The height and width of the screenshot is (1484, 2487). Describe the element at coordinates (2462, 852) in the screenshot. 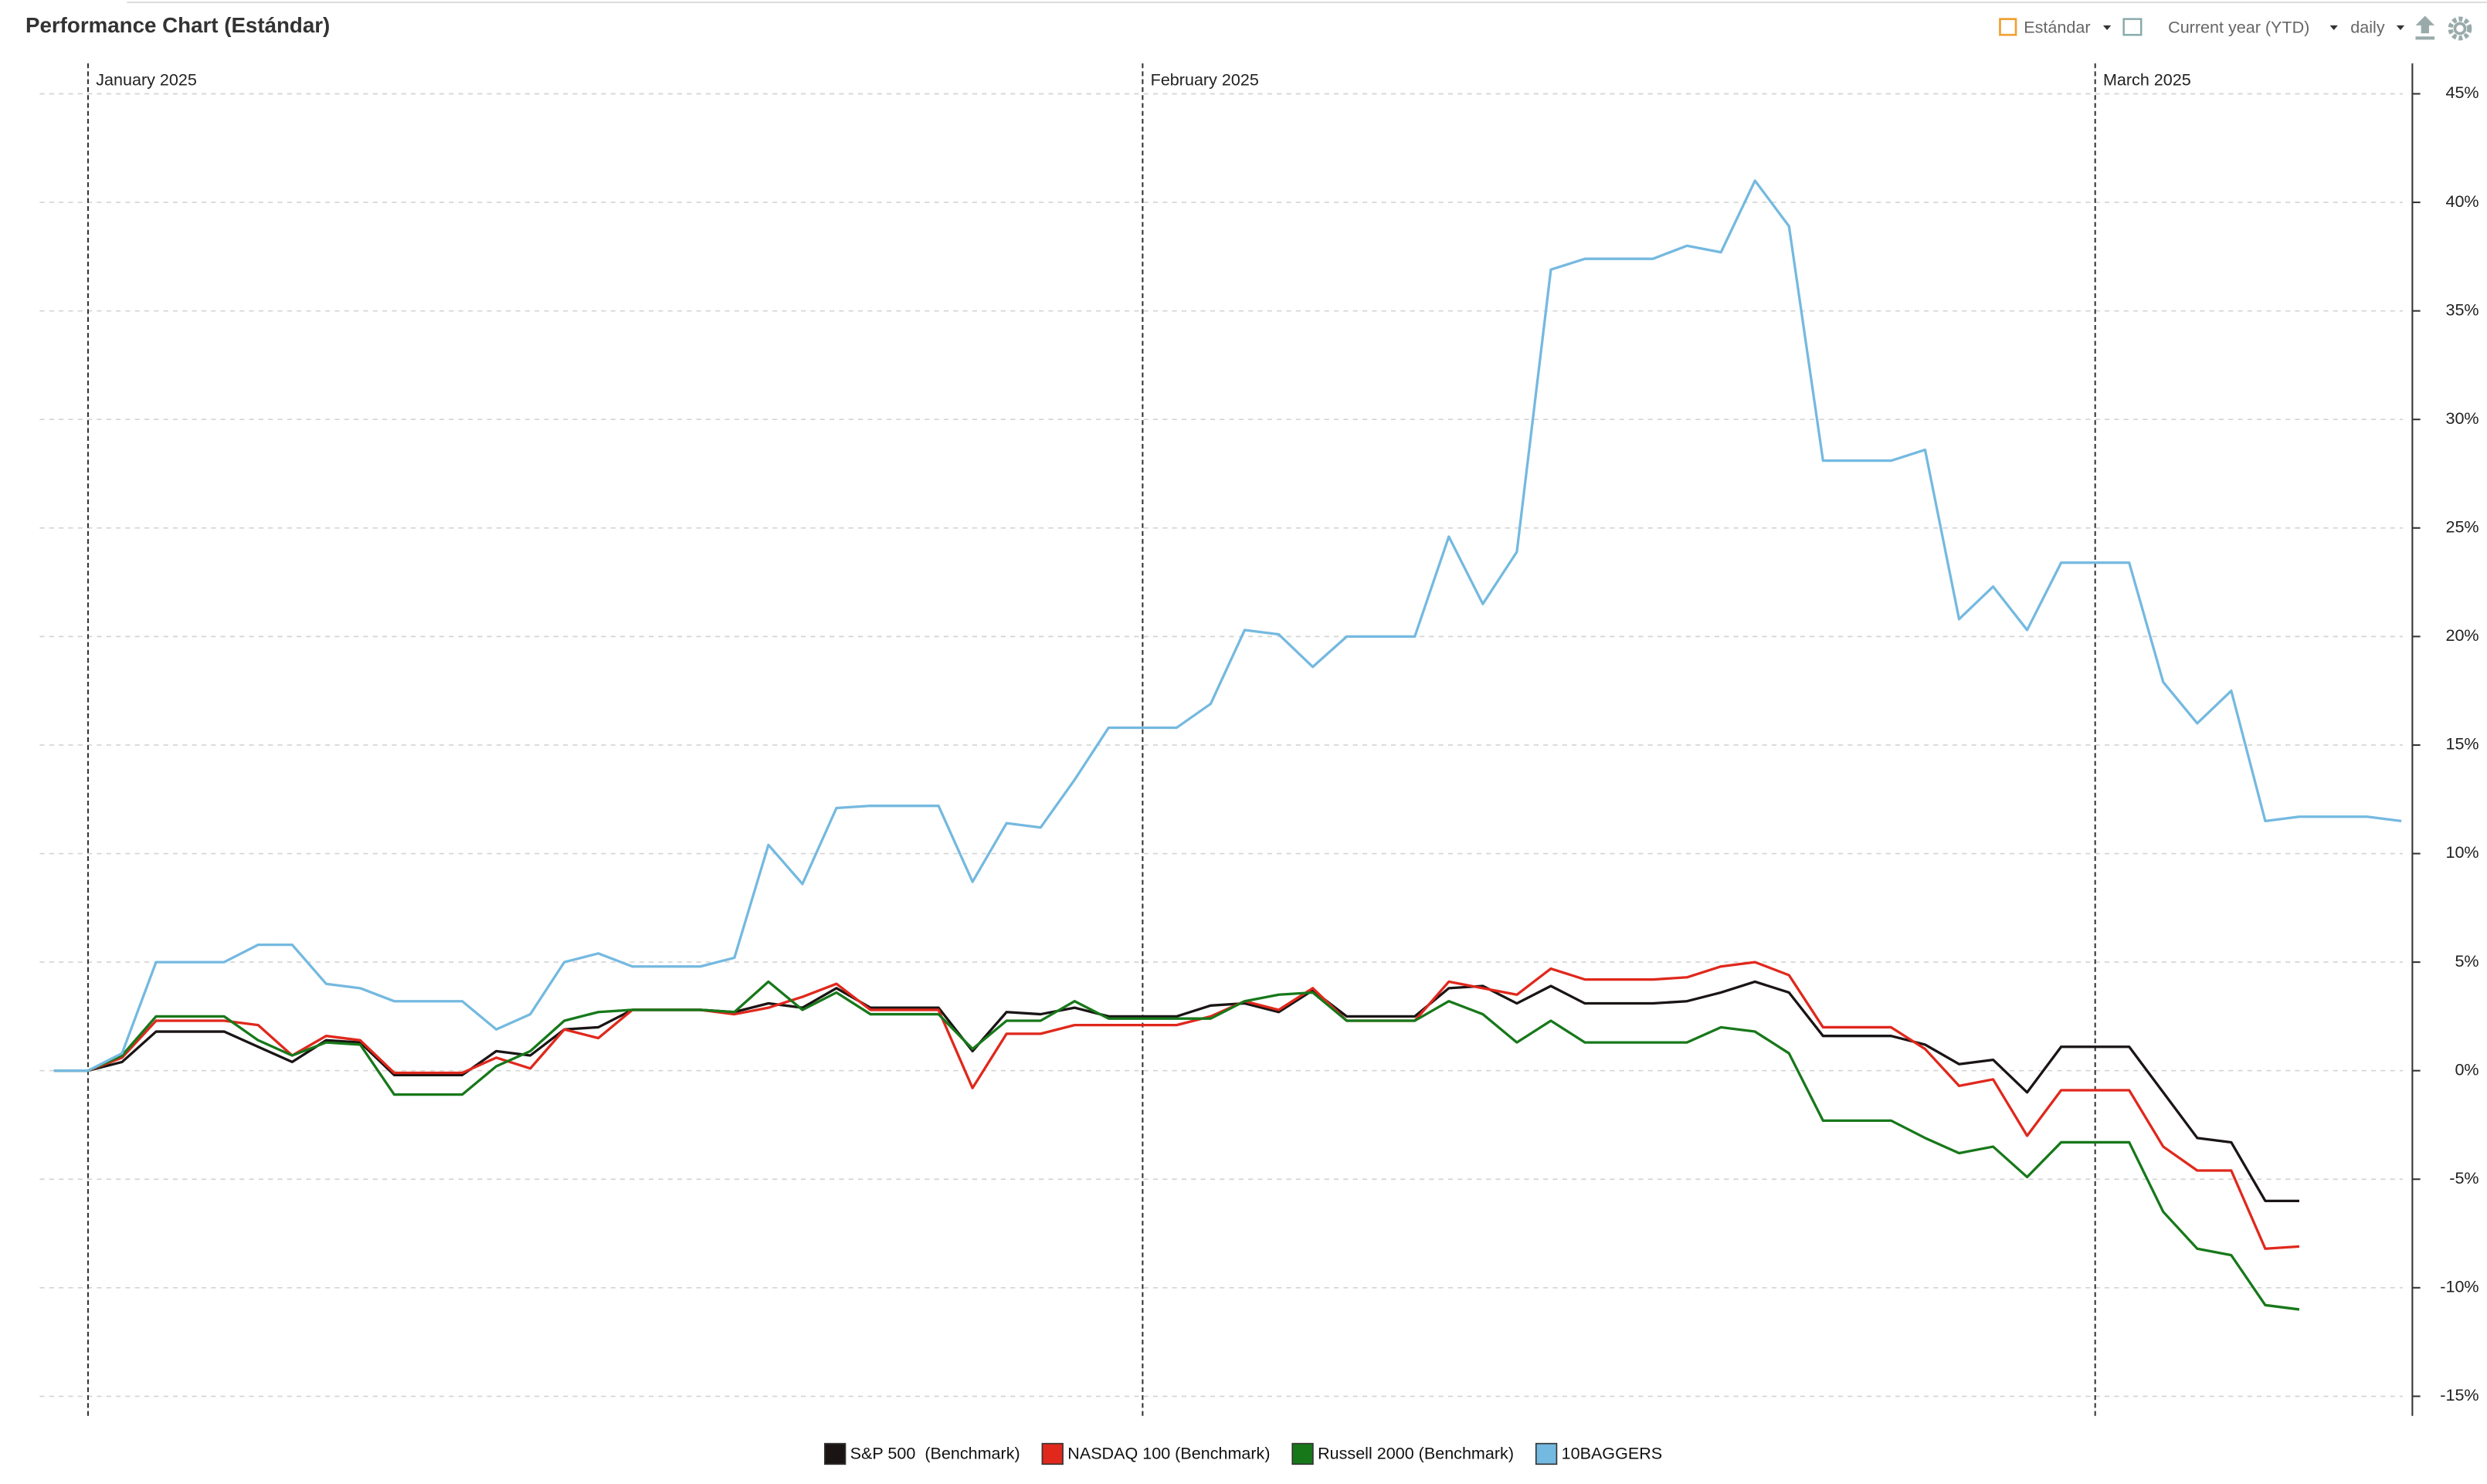

I see `y-tick-label: 10%` at that location.